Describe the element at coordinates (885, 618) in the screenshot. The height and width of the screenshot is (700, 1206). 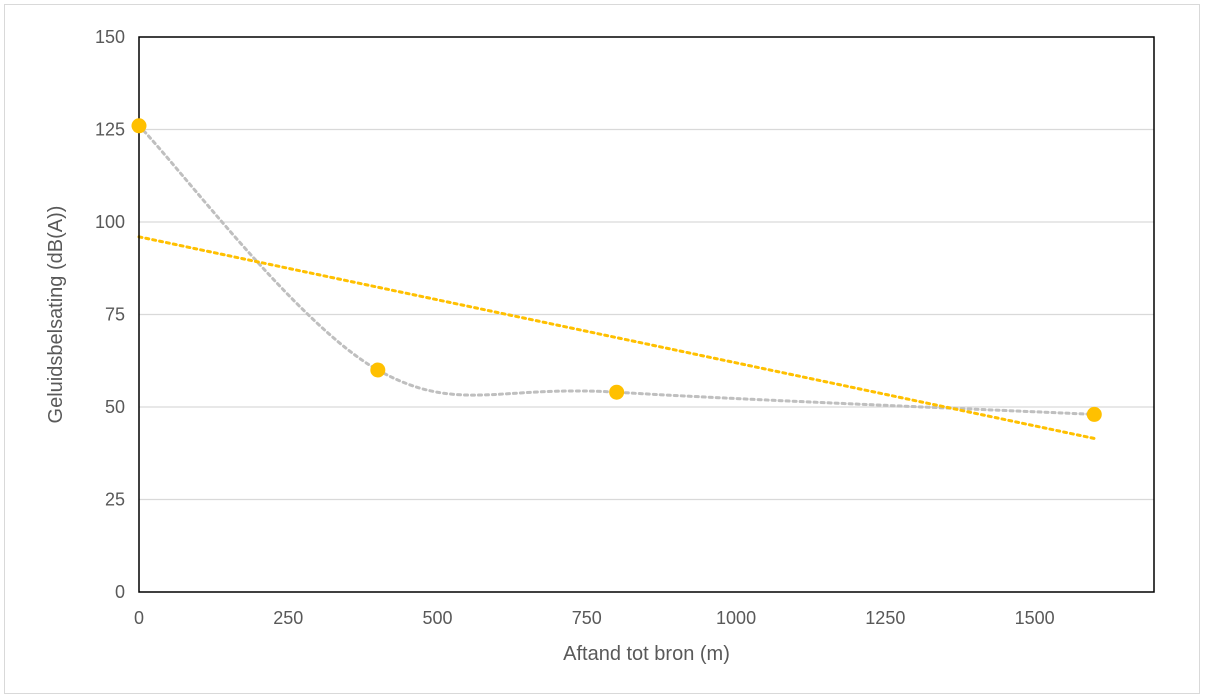
I see `x-tick-label: 1250` at that location.